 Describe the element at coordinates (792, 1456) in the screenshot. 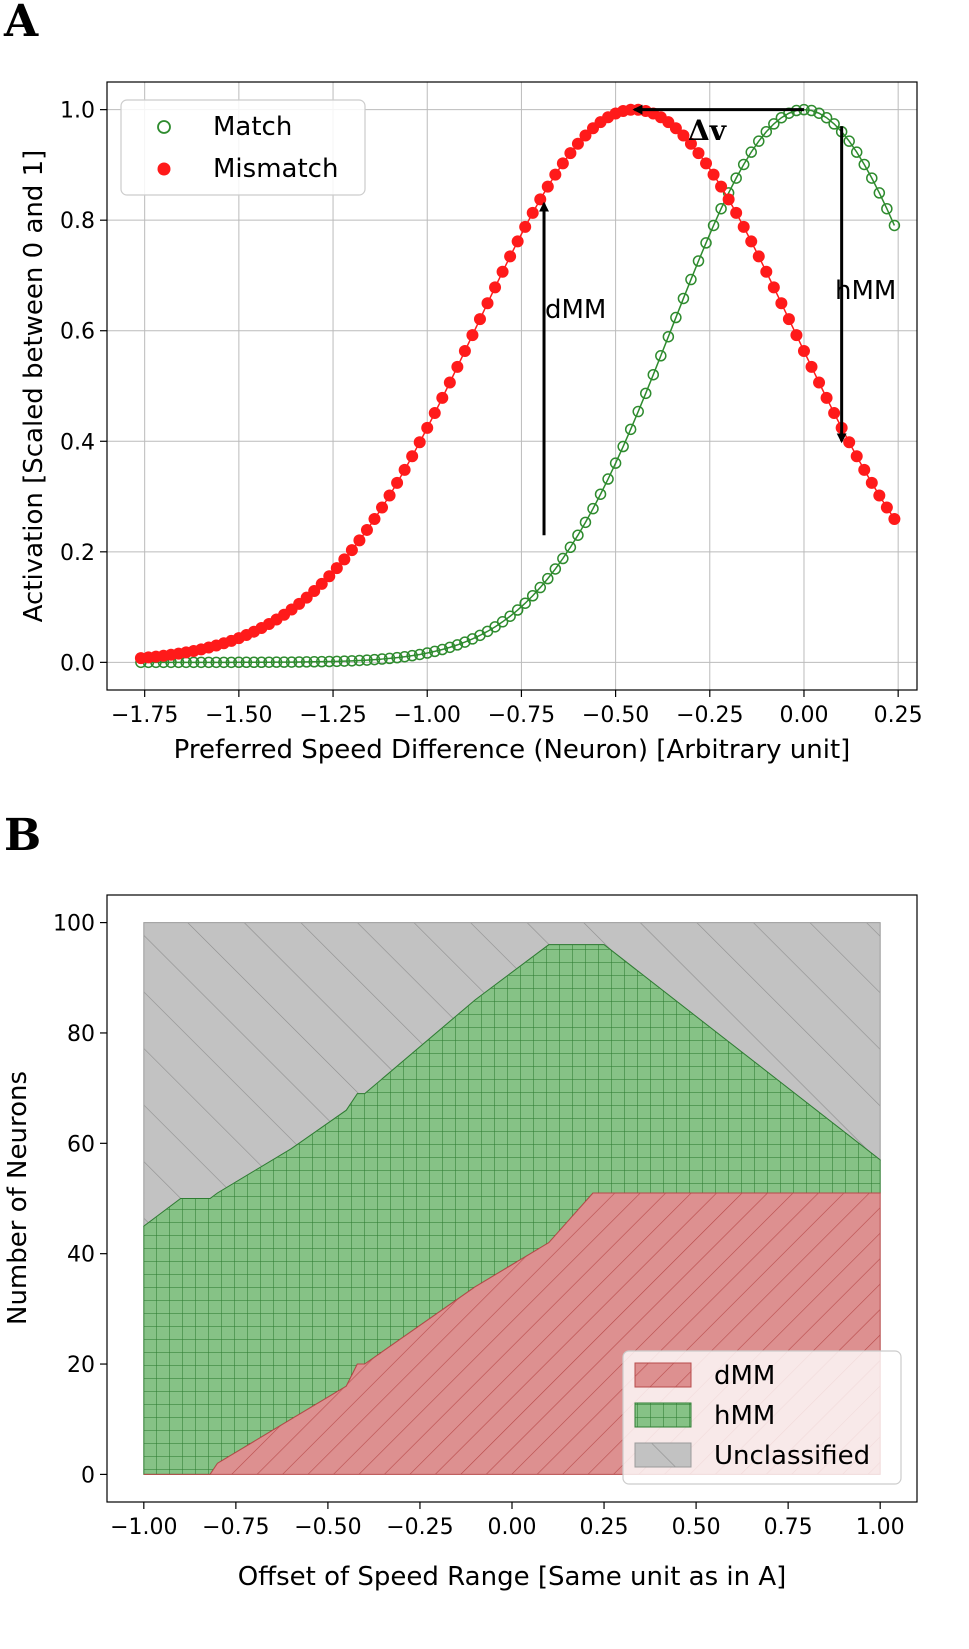

I see `legend-unclassified-label: Unclassified` at that location.